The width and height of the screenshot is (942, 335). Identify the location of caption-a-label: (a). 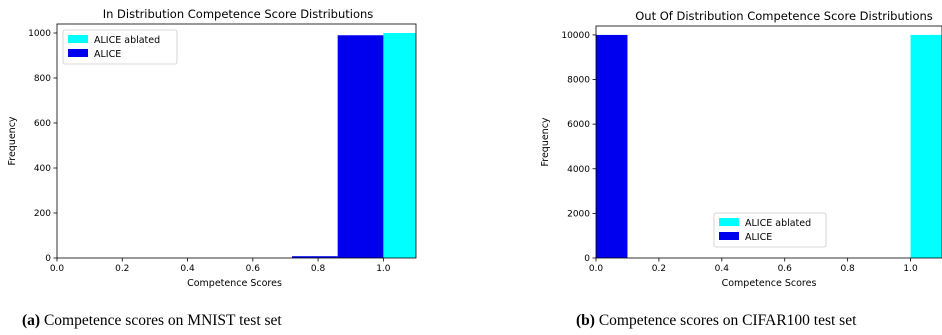
(31, 320).